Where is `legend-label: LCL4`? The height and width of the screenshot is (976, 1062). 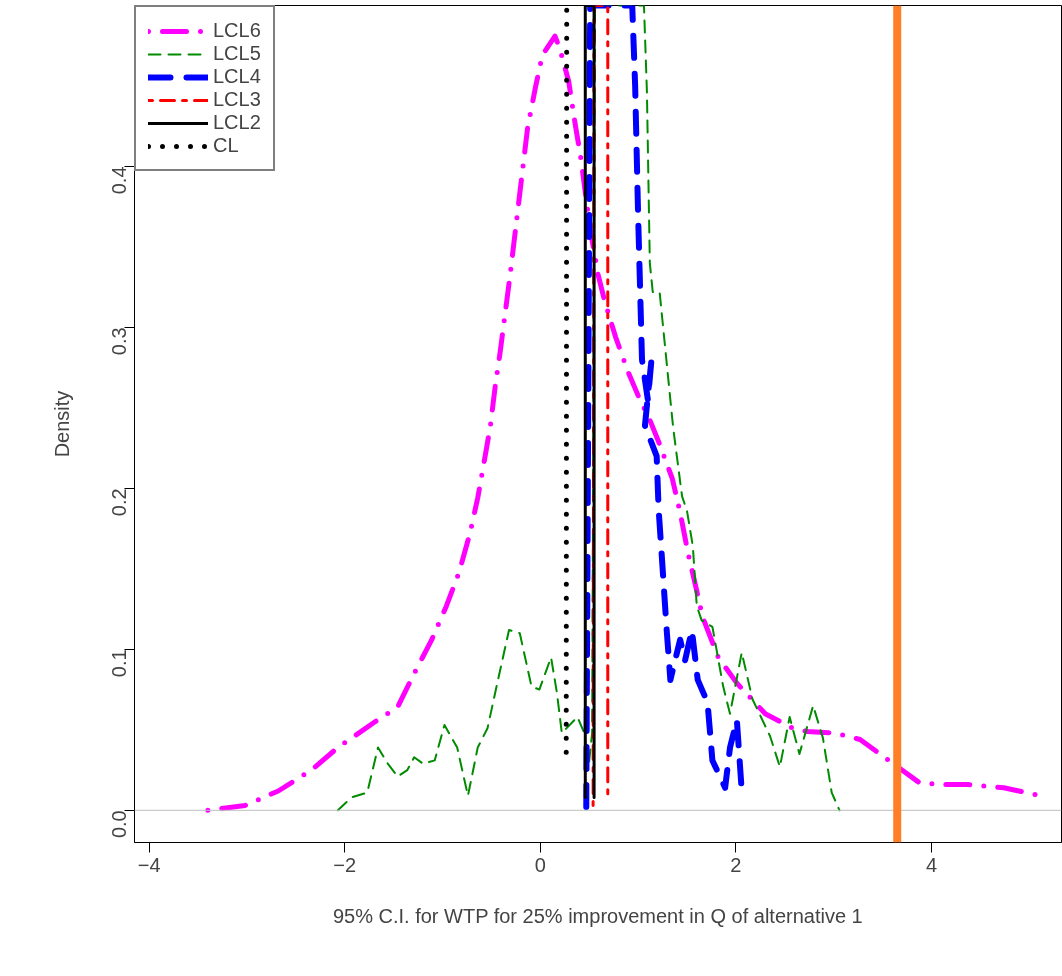
legend-label: LCL4 is located at coordinates (237, 76).